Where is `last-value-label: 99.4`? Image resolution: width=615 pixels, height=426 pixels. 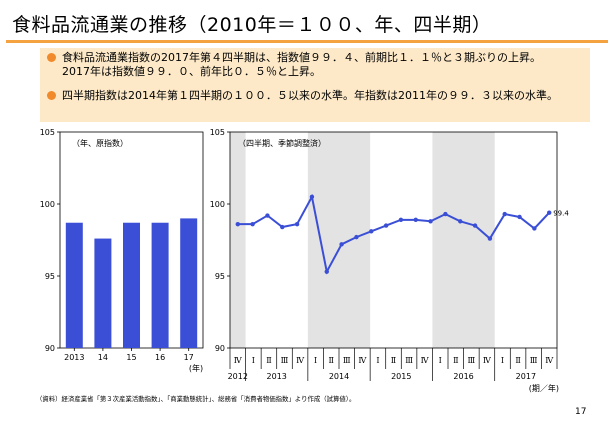 last-value-label: 99.4 is located at coordinates (561, 214).